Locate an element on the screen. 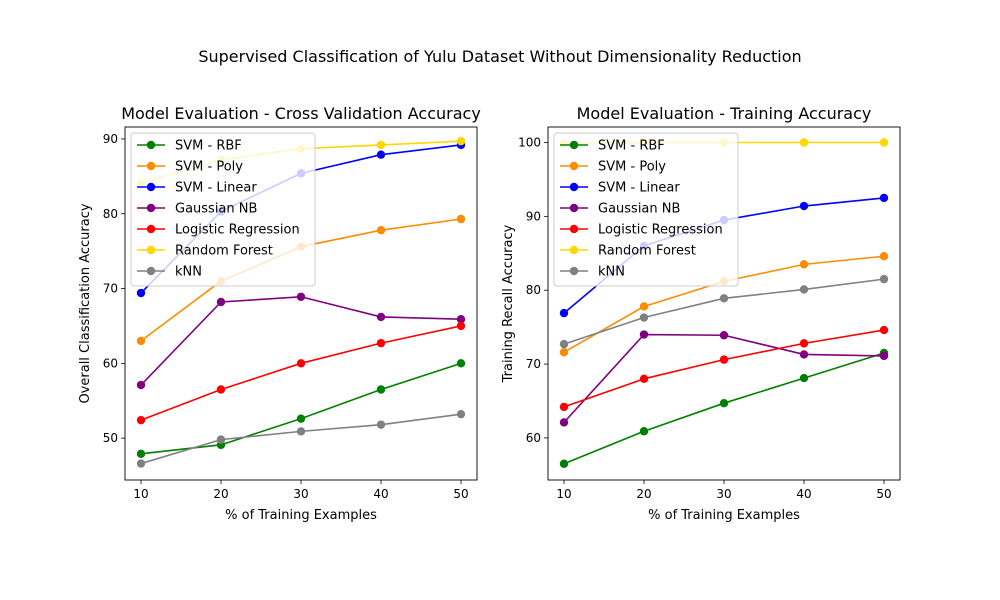 The width and height of the screenshot is (1000, 600). x-tick-label: 20 is located at coordinates (643, 494).